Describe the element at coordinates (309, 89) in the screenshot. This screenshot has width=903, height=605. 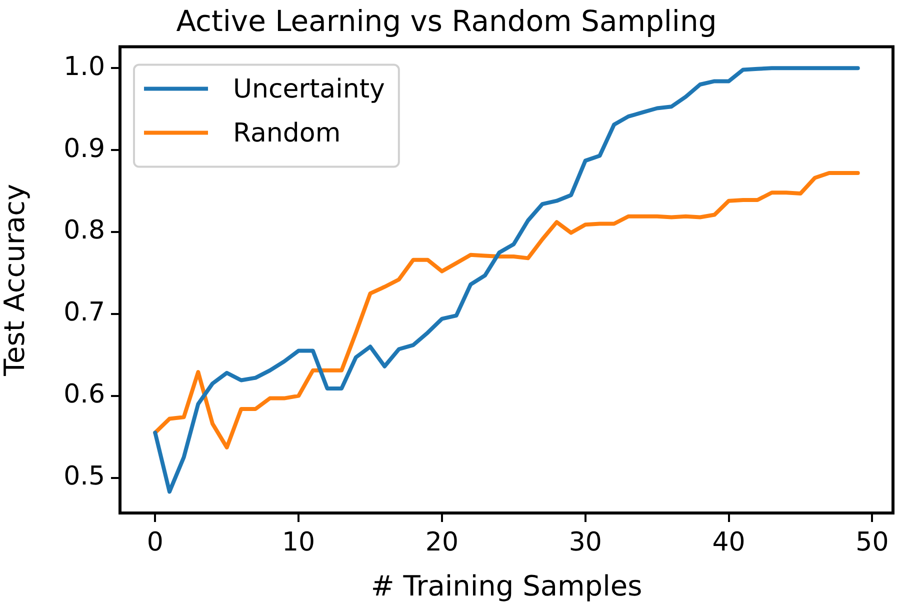
I see `legend-label: Uncertainty` at that location.